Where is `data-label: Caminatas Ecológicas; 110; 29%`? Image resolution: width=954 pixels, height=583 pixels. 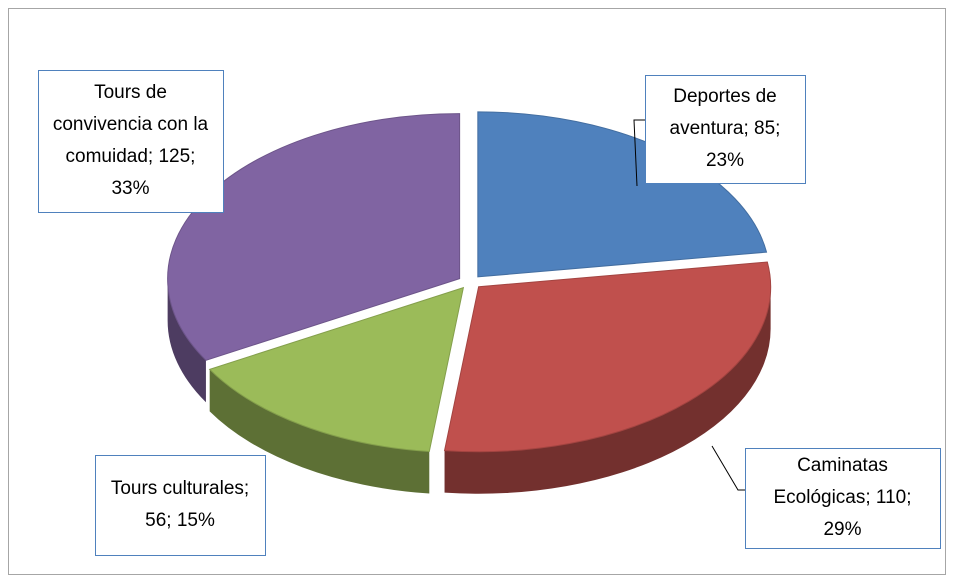
data-label: Caminatas Ecológicas; 110; 29% is located at coordinates (842, 497).